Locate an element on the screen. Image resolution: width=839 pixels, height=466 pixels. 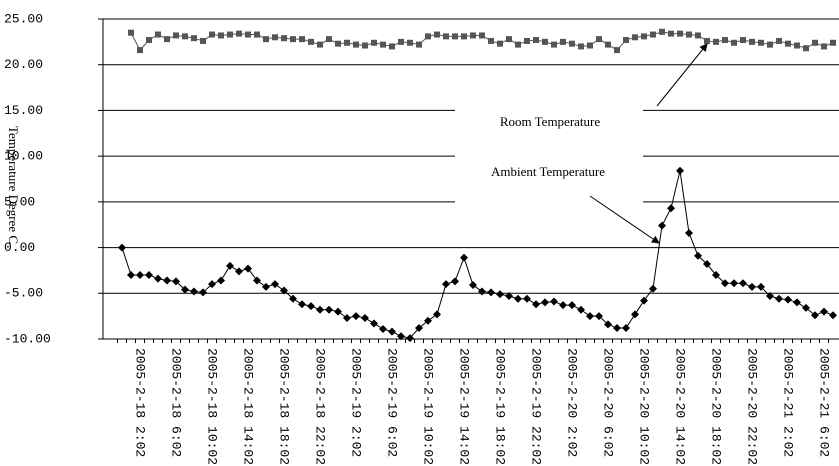
annotation: Room Temperature is located at coordinates (550, 121).